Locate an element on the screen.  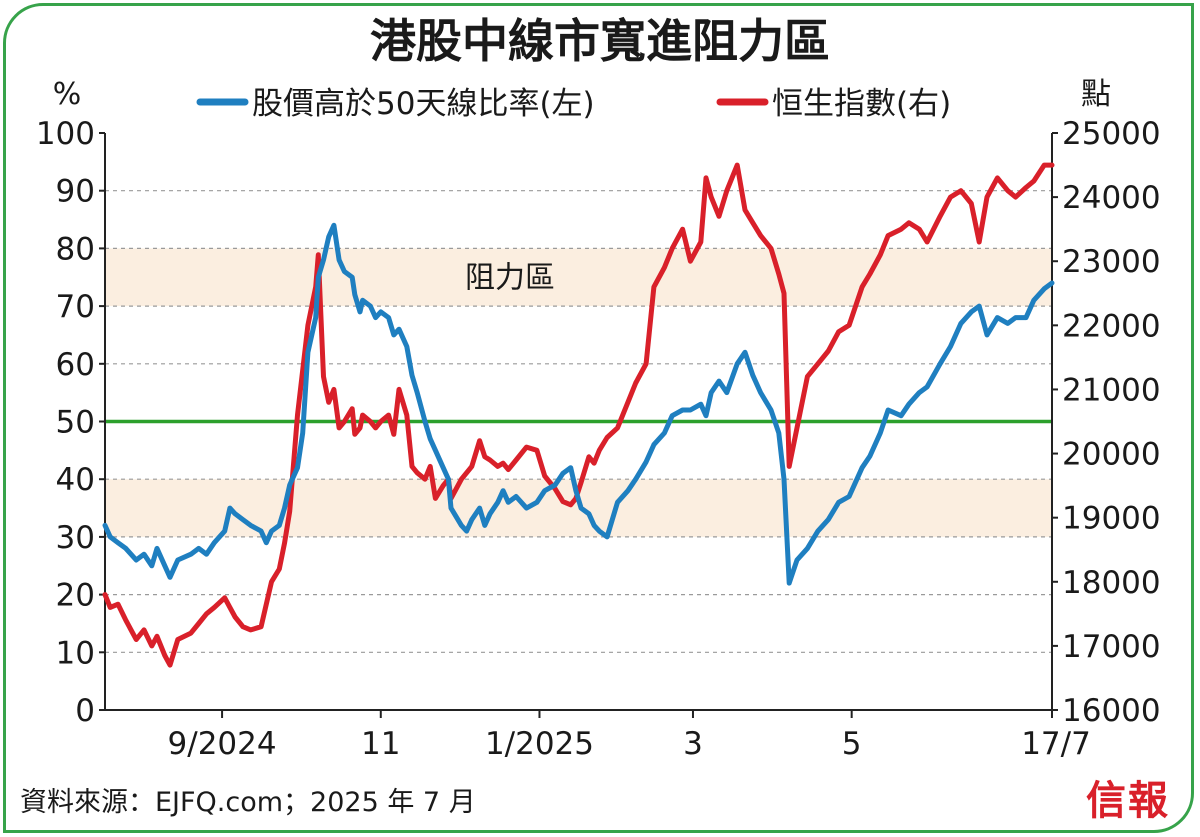
legend-label-breadth: 股價高於50天線比率(左) is located at coordinates (423, 104).